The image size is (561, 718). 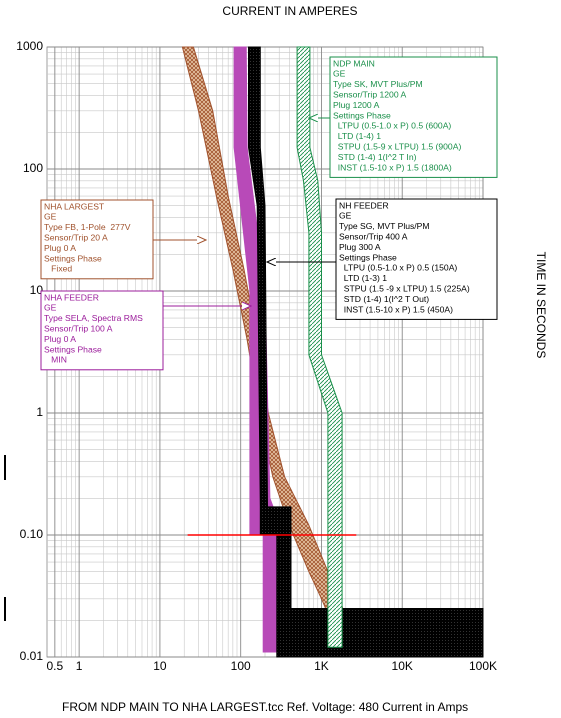 What do you see at coordinates (396, 309) in the screenshot?
I see `annotation-text: INST (1.5-10 x P) 1.5 (450A)` at bounding box center [396, 309].